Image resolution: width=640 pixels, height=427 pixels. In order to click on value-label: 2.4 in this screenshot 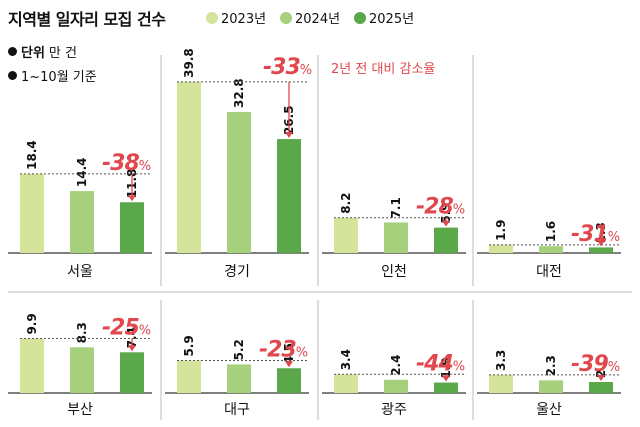, I will do `click(396, 365)`.